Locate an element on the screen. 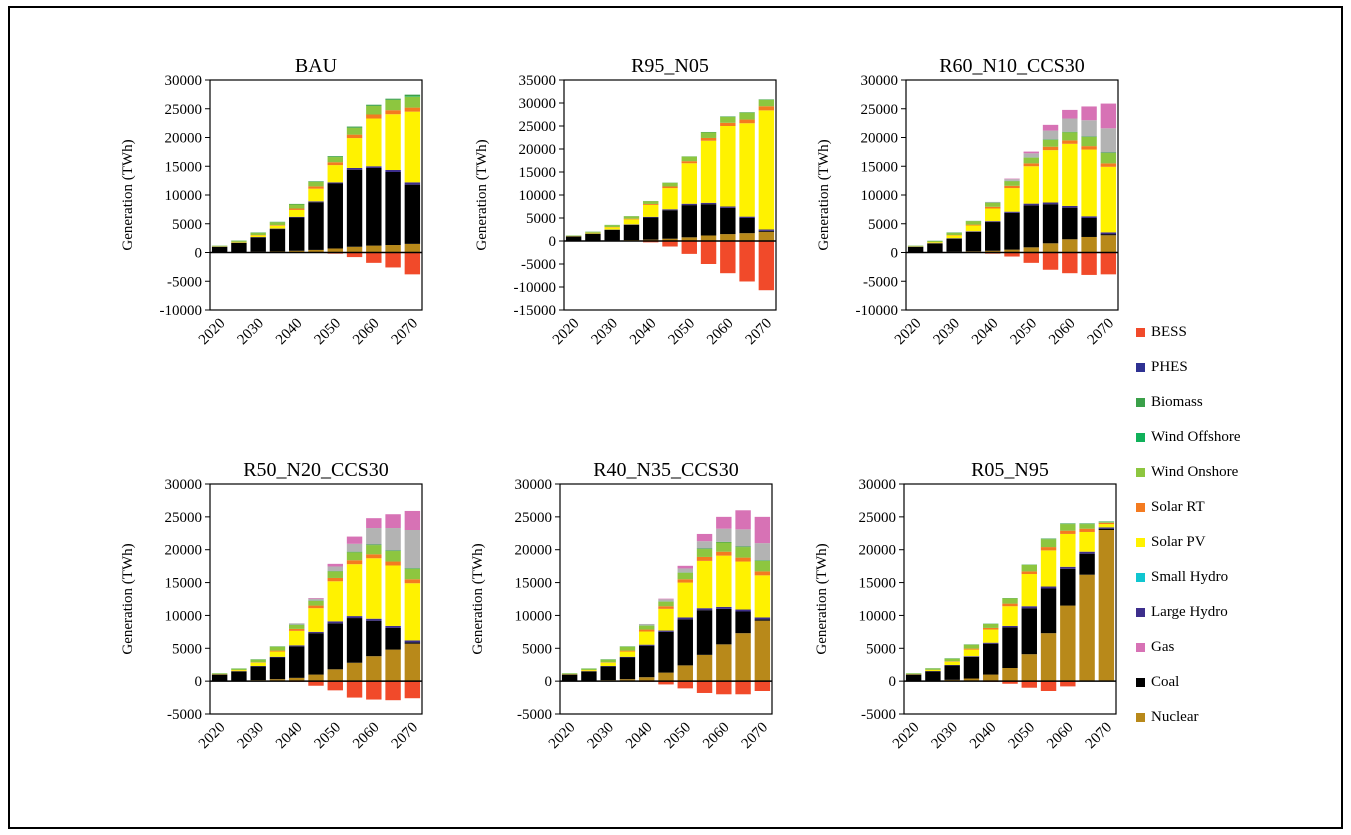 Image resolution: width=1351 pixels, height=835 pixels. chart-title: R50_N20_CCS30 is located at coordinates (316, 470).